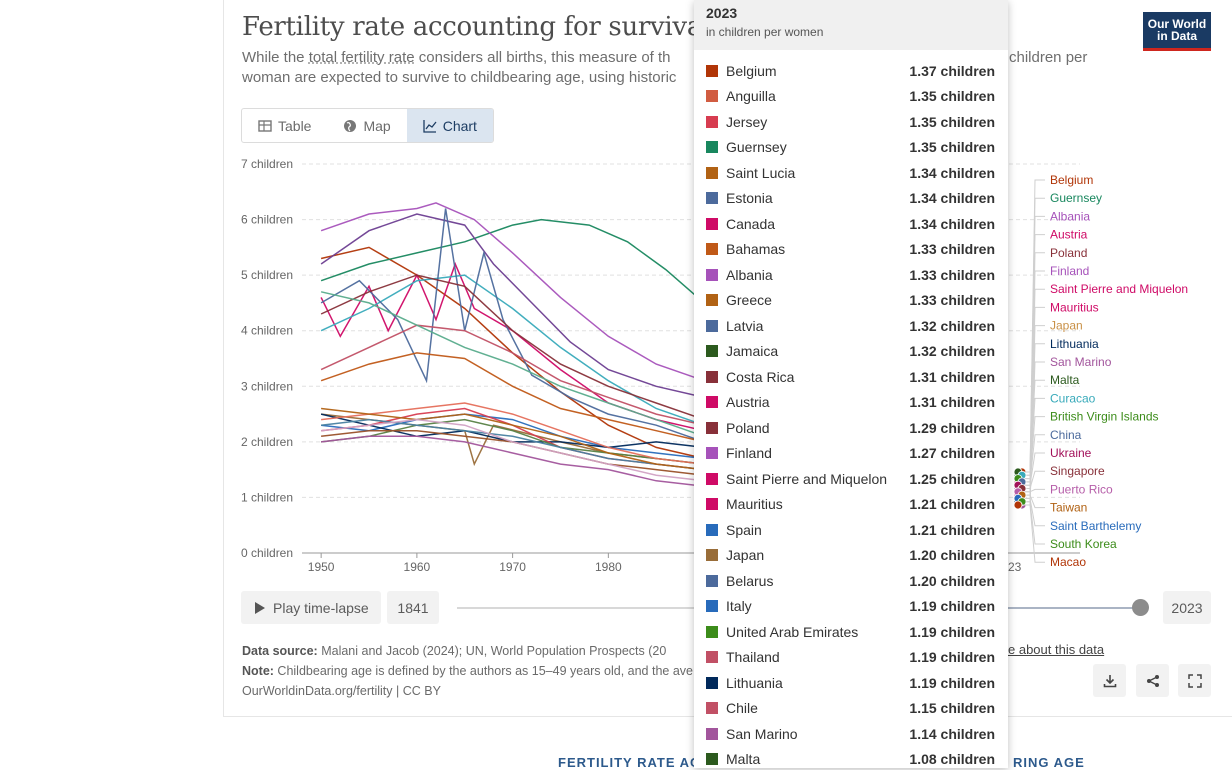  What do you see at coordinates (851, 632) in the screenshot?
I see `tooltip-row: United Arab Emirates 1.19 children` at bounding box center [851, 632].